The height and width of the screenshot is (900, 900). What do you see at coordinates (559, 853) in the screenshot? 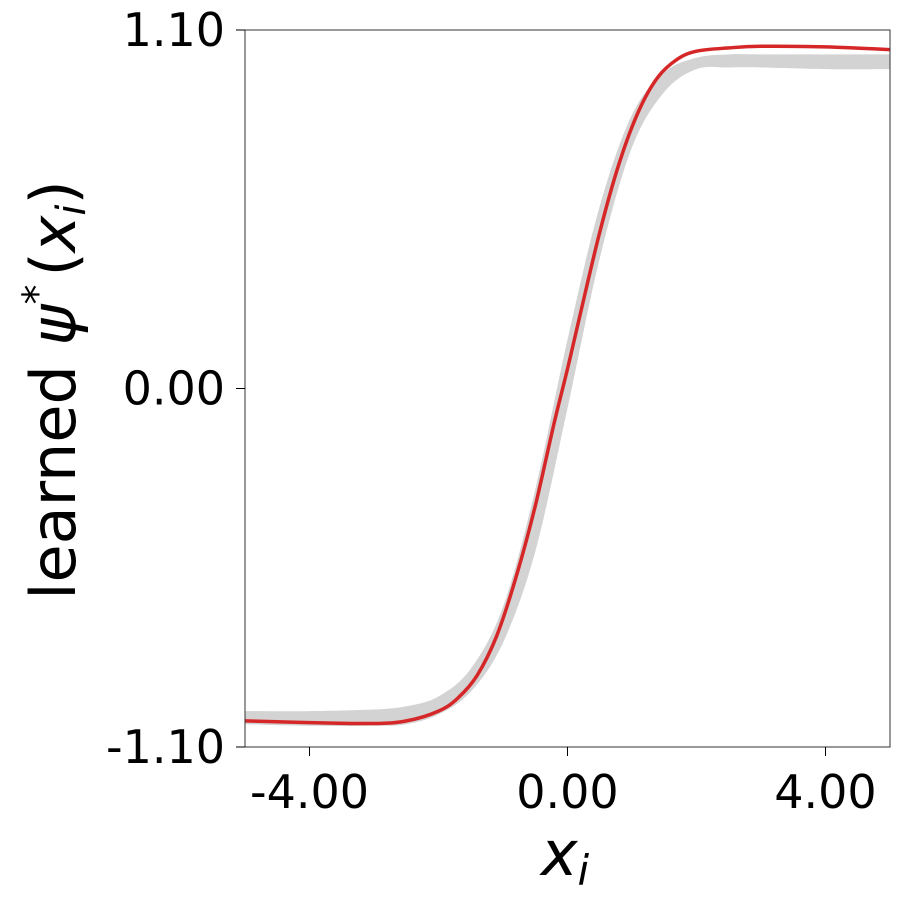
I see `x-axis-title-main: x` at bounding box center [559, 853].